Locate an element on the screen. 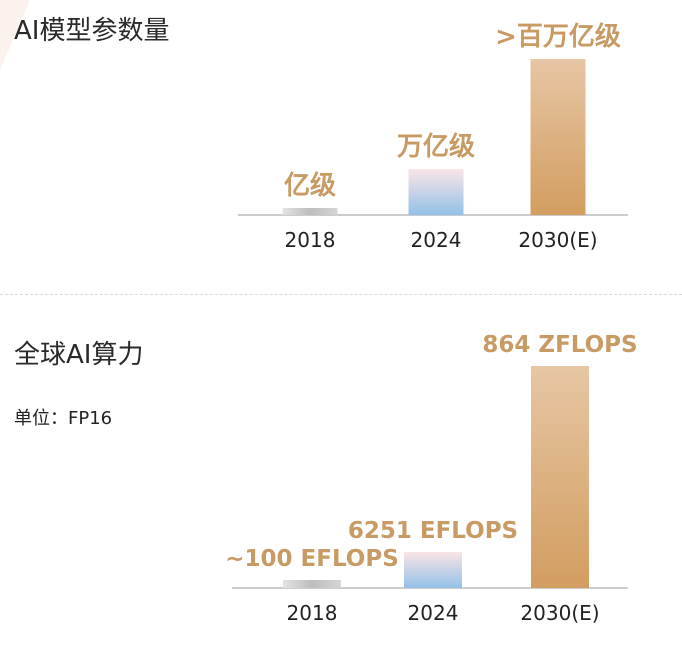 This screenshot has width=682, height=645. data-label: >百万亿级 is located at coordinates (558, 36).